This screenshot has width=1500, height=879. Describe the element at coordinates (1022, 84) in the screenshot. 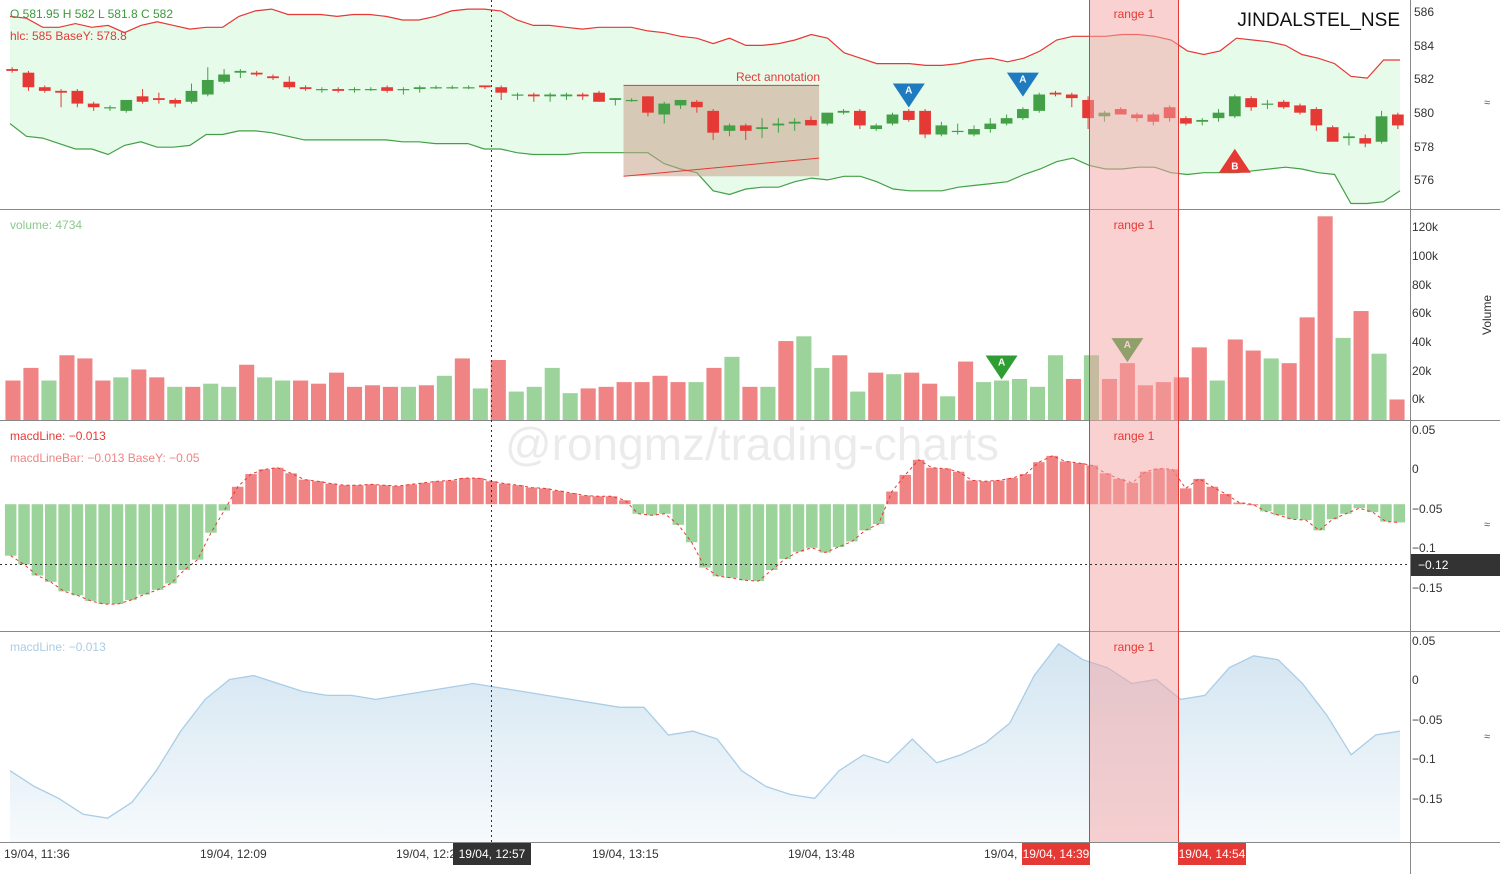

I see `signal-marker-a: A` at that location.